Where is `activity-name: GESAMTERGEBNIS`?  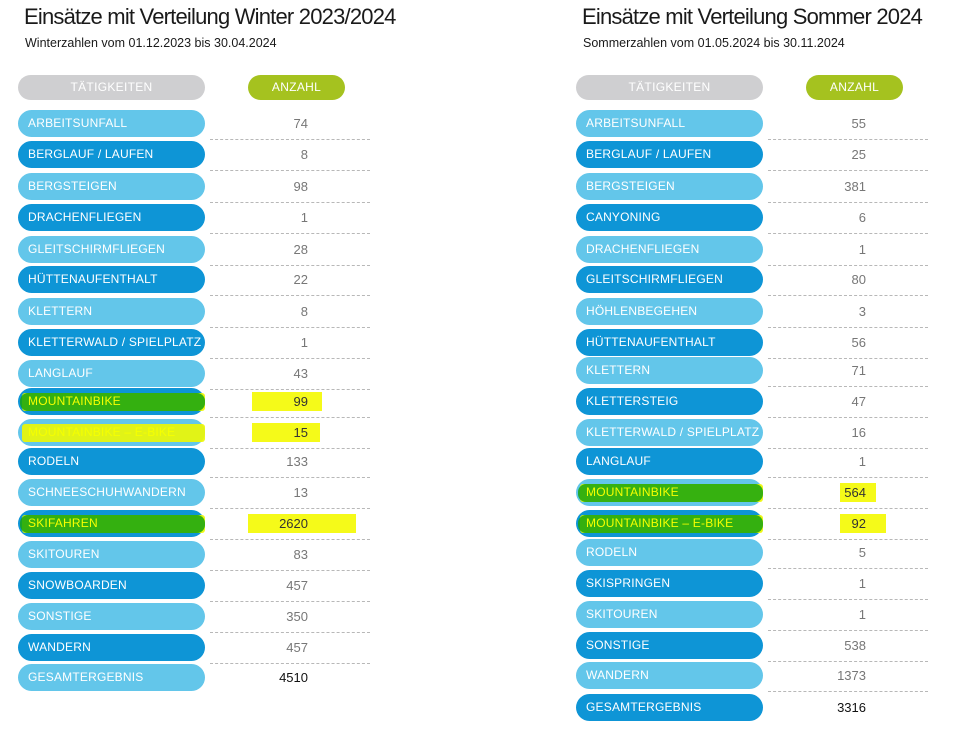 activity-name: GESAMTERGEBNIS is located at coordinates (644, 707).